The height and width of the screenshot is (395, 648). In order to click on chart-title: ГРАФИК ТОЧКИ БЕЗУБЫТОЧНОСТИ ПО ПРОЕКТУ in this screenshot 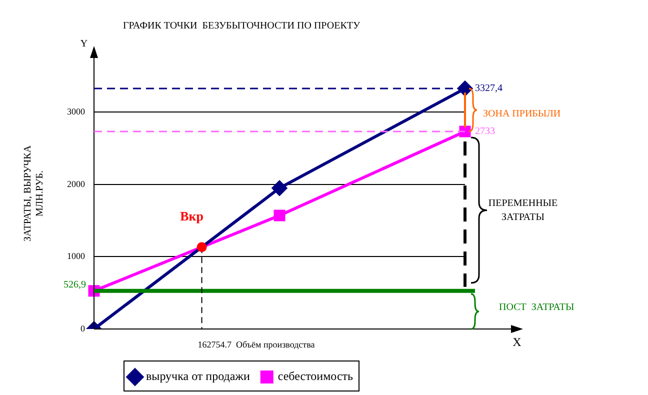, I will do `click(241, 26)`.